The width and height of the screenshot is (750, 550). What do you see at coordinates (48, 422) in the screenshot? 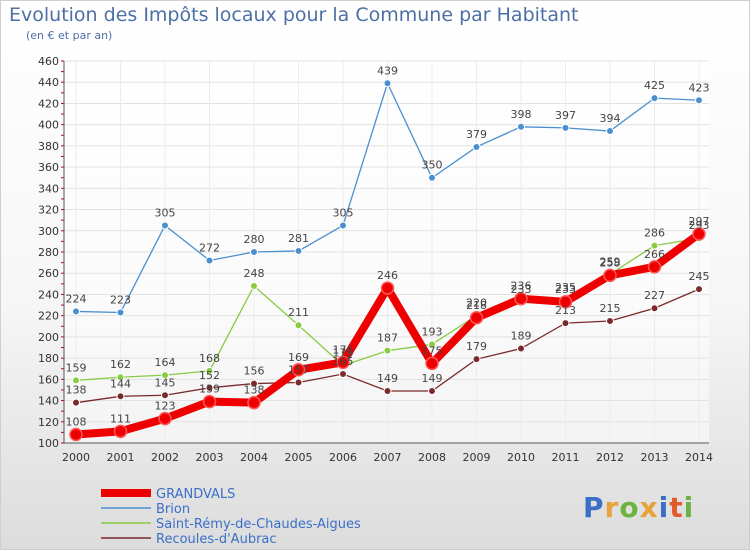
I see `y-tick-label: 120` at bounding box center [48, 422].